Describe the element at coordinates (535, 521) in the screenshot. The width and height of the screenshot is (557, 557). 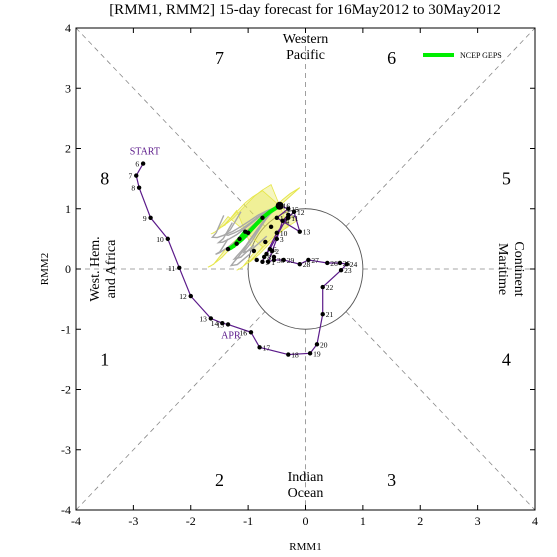
I see `x-tick-label: 4` at that location.